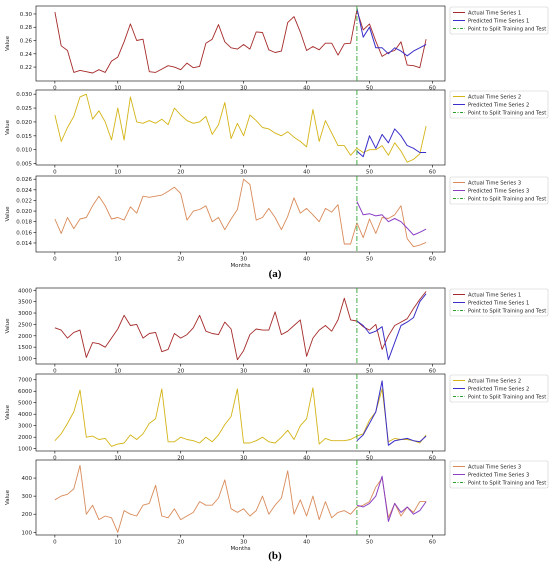  I want to click on y-tick-label: 200, so click(27, 515).